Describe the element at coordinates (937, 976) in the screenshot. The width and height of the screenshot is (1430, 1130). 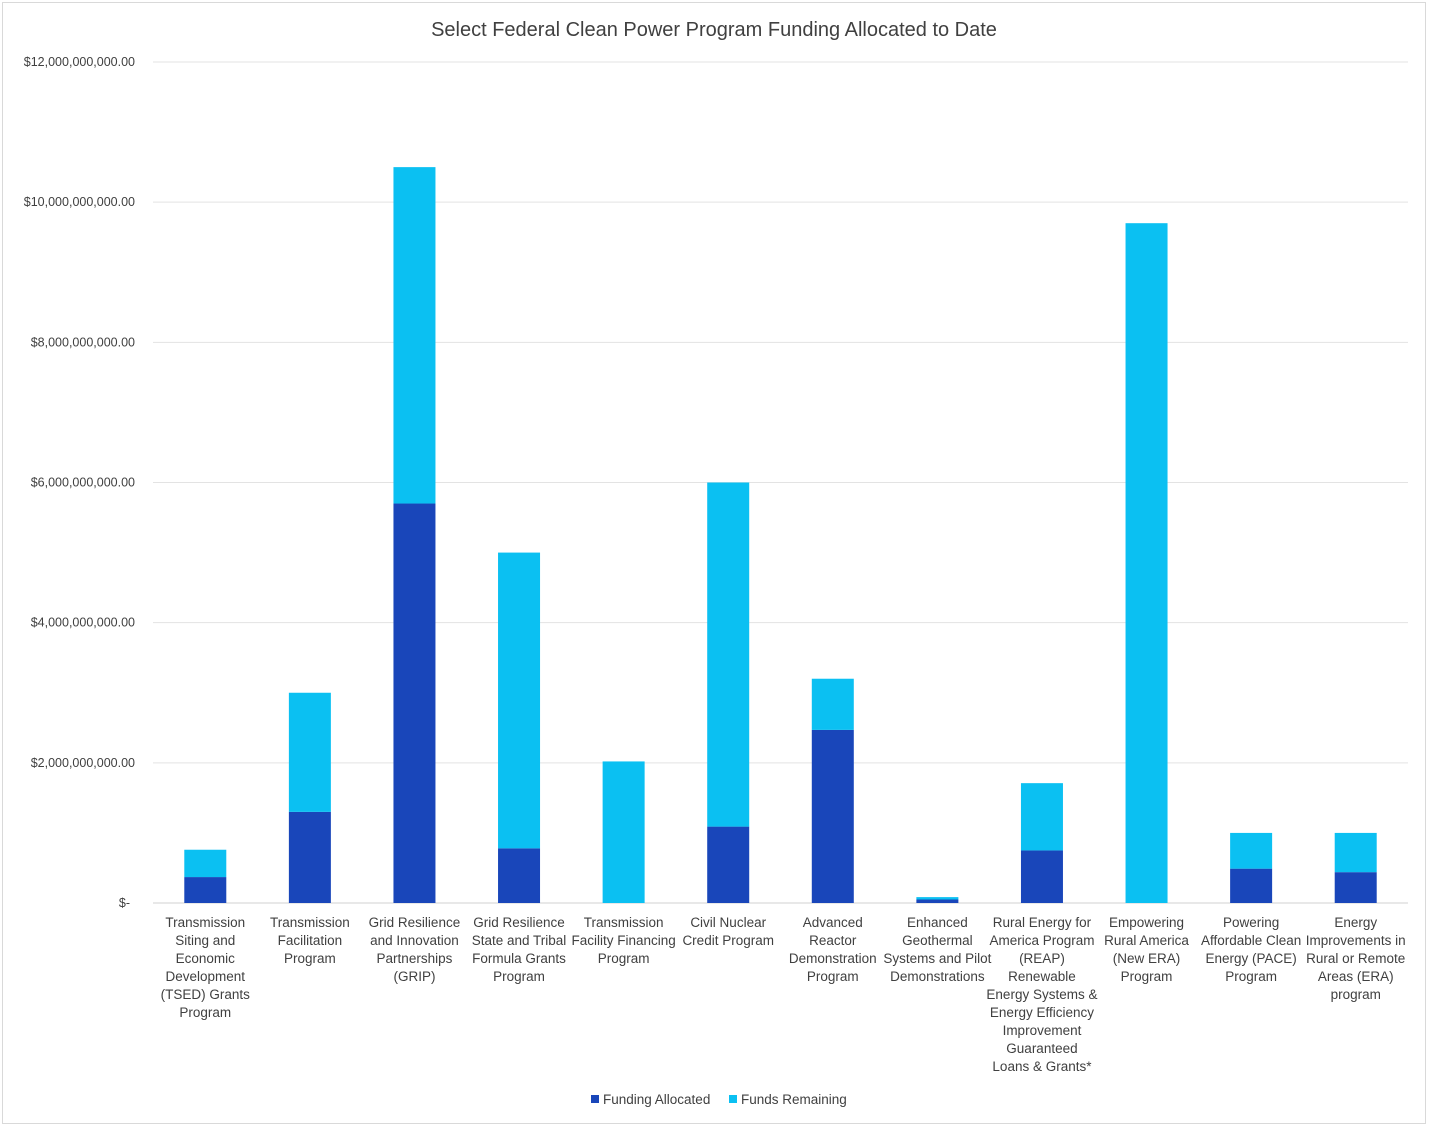
I see `x-category-label-line: Demonstrations` at that location.